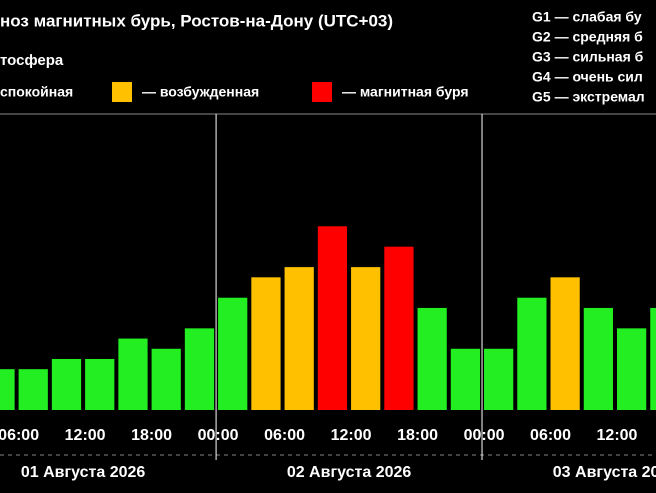 The height and width of the screenshot is (493, 656). I want to click on legend-title: тосфера, so click(32, 60).